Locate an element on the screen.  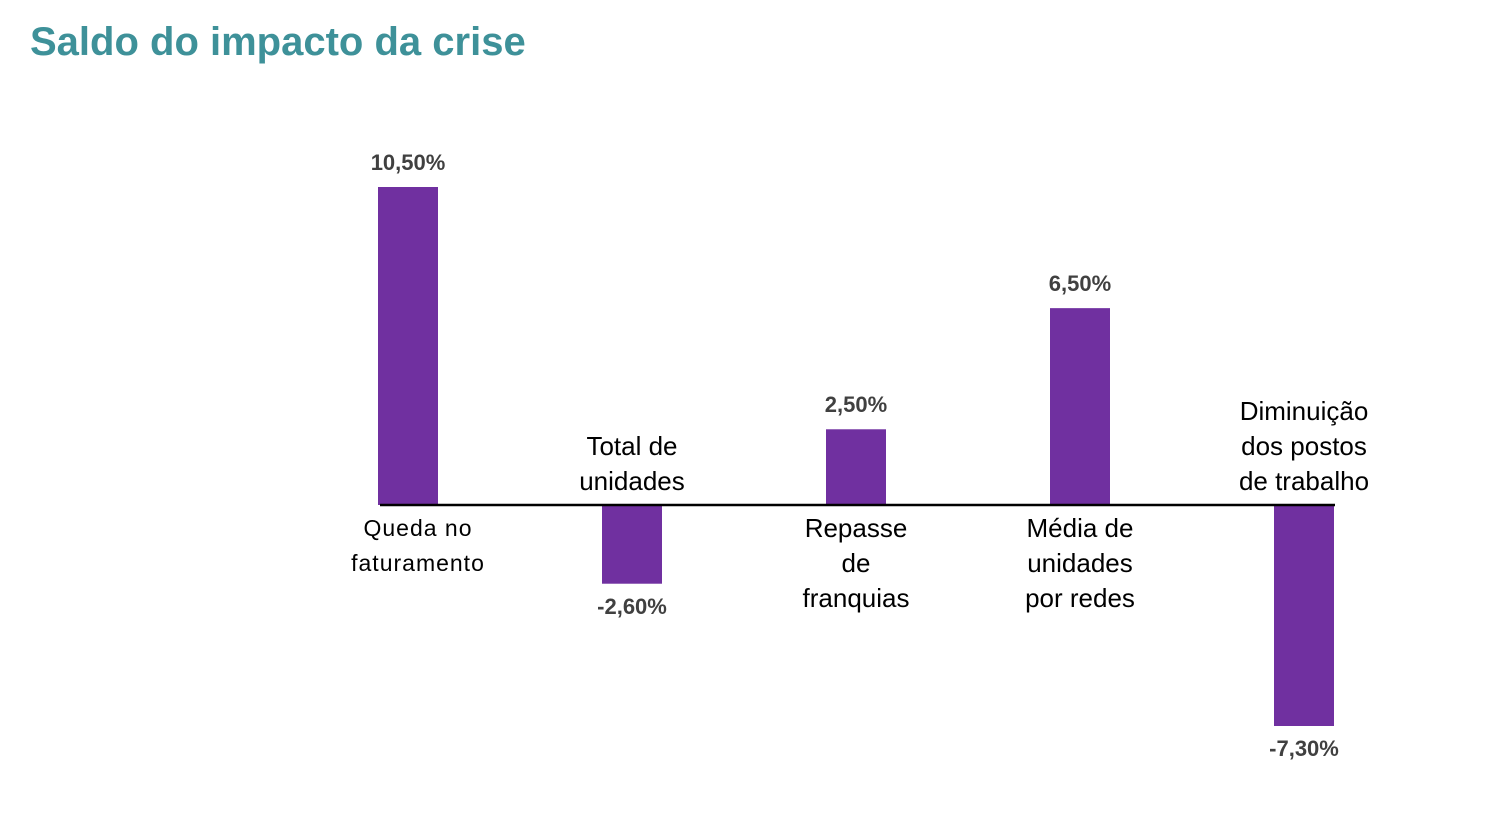
chart-title: Saldo do impacto da crise is located at coordinates (278, 42).